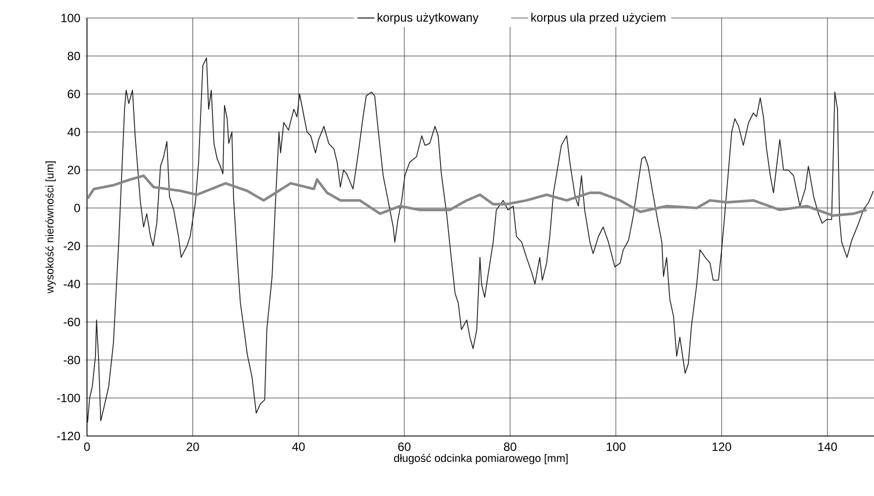  I want to click on y-tick-label: 80, so click(74, 56).